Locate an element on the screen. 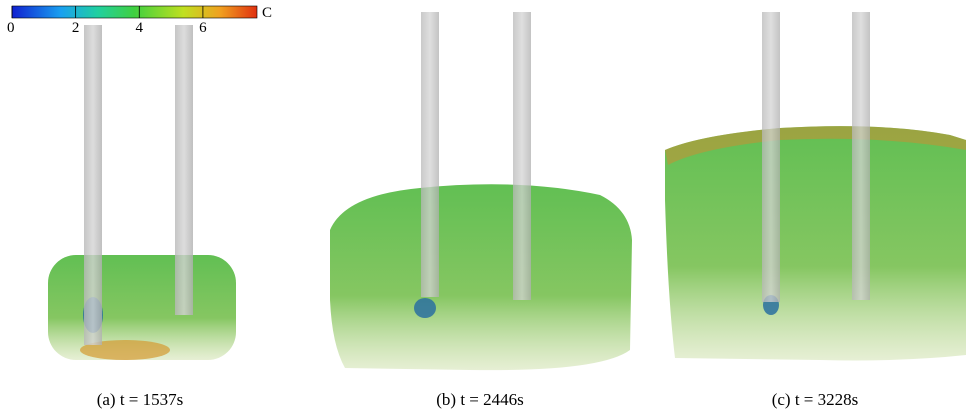 Image resolution: width=968 pixels, height=417 pixels. colorbar-label: C is located at coordinates (267, 13).